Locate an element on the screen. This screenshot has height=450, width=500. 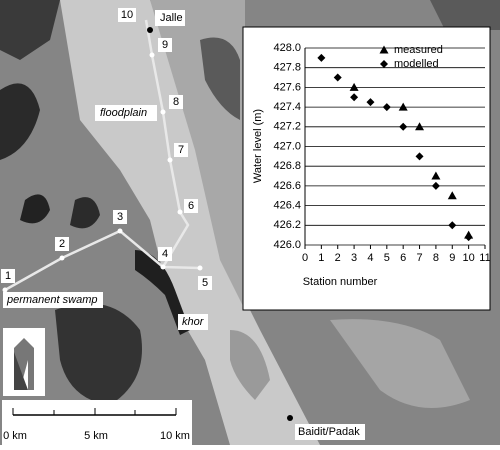
x-tick-label: 9 is located at coordinates (452, 258).